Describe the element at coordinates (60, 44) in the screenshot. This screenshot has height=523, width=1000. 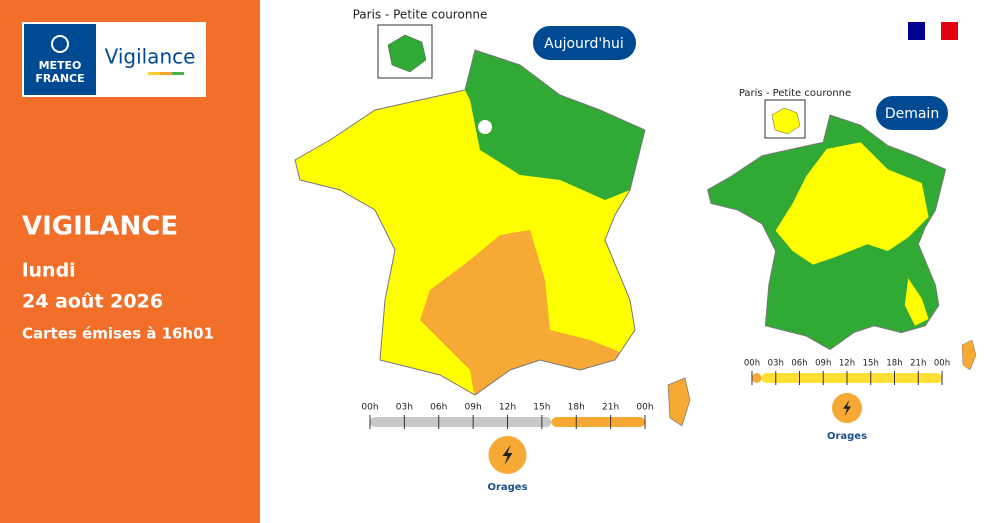
I see `logo-icon` at that location.